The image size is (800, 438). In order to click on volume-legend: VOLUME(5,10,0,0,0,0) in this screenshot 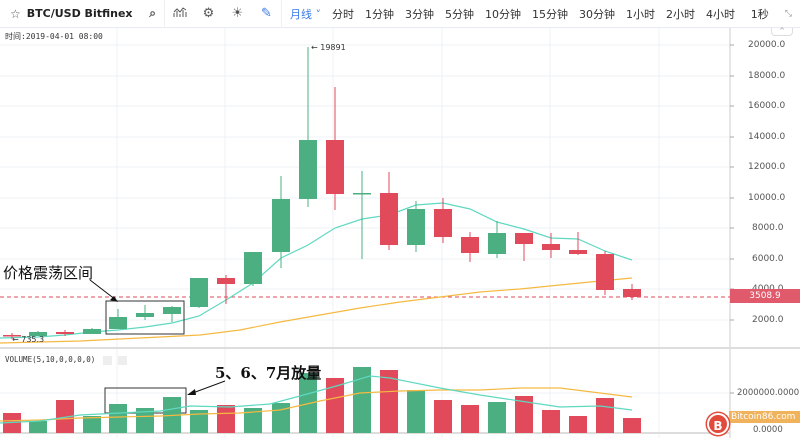, I will do `click(66, 360)`.